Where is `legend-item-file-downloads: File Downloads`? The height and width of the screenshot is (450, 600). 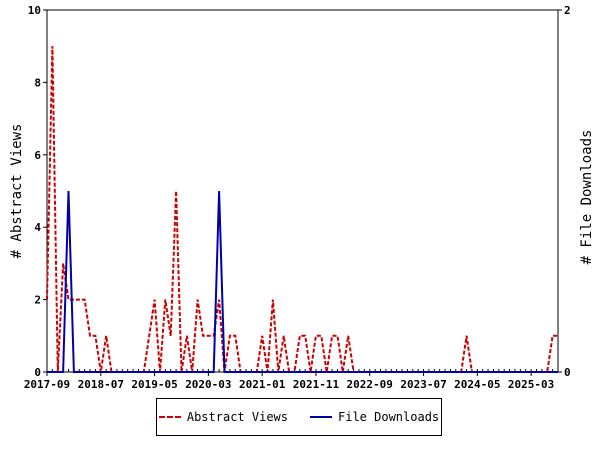 legend-item-file-downloads: File Downloads is located at coordinates (374, 417).